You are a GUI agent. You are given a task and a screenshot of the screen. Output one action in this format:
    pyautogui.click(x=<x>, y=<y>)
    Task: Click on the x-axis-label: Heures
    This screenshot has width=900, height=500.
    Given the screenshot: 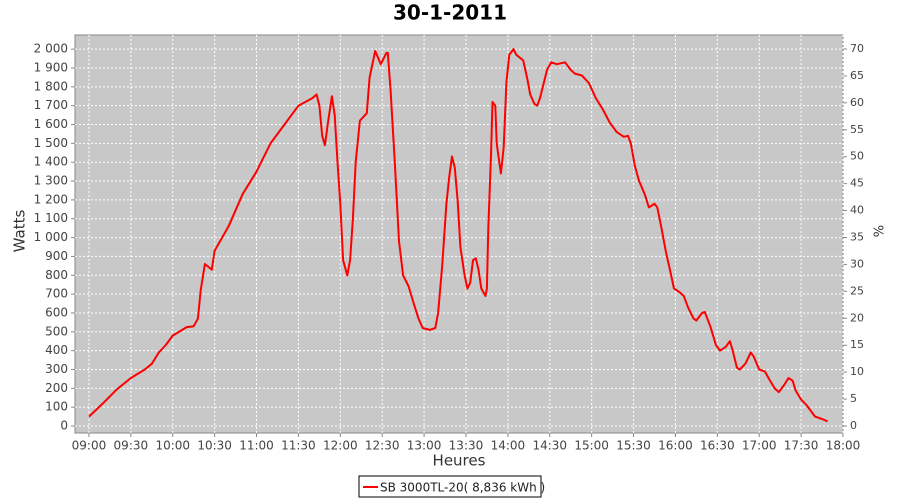 What is the action you would take?
    pyautogui.click(x=459, y=461)
    